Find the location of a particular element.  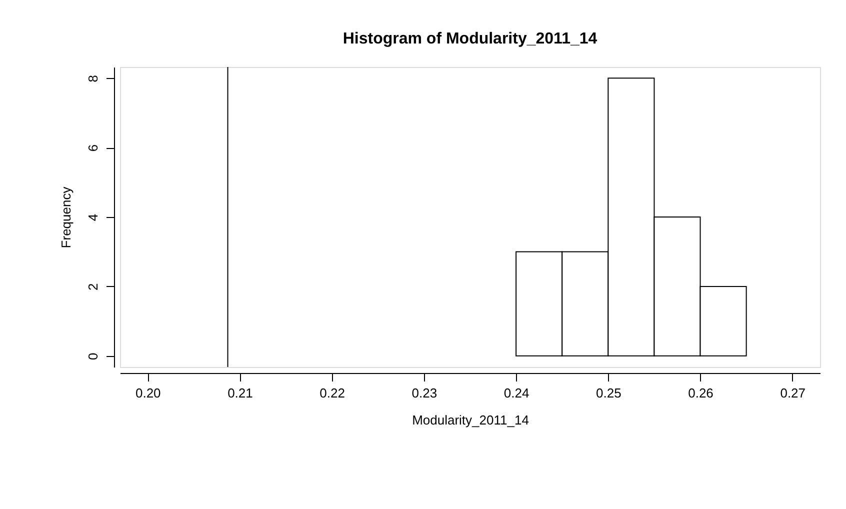

y-axis-title: Frequency is located at coordinates (66, 217).